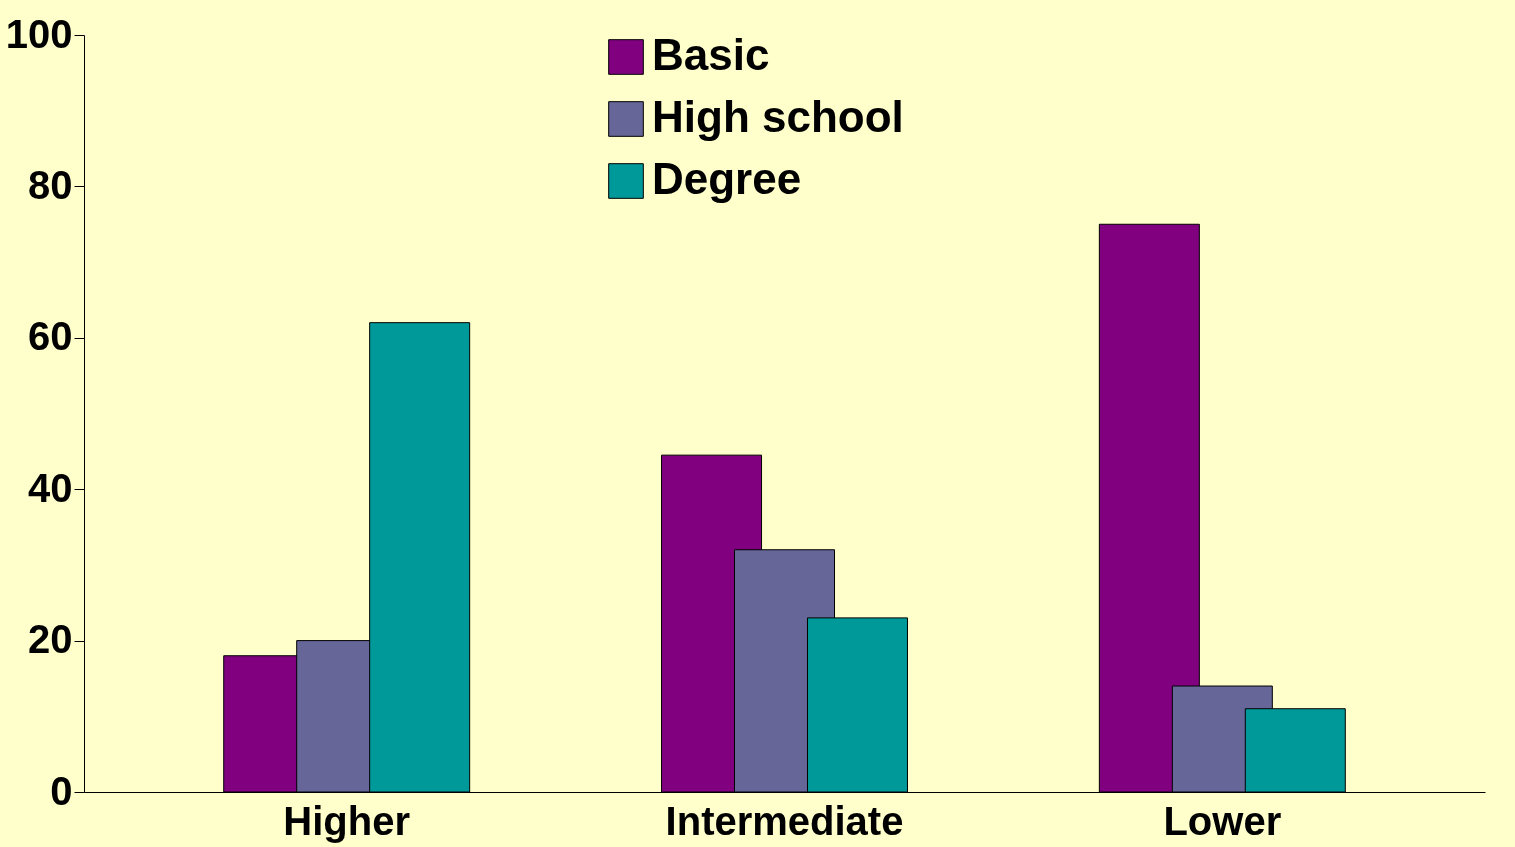 This screenshot has width=1515, height=847. I want to click on y-tick-label: 80, so click(50, 184).